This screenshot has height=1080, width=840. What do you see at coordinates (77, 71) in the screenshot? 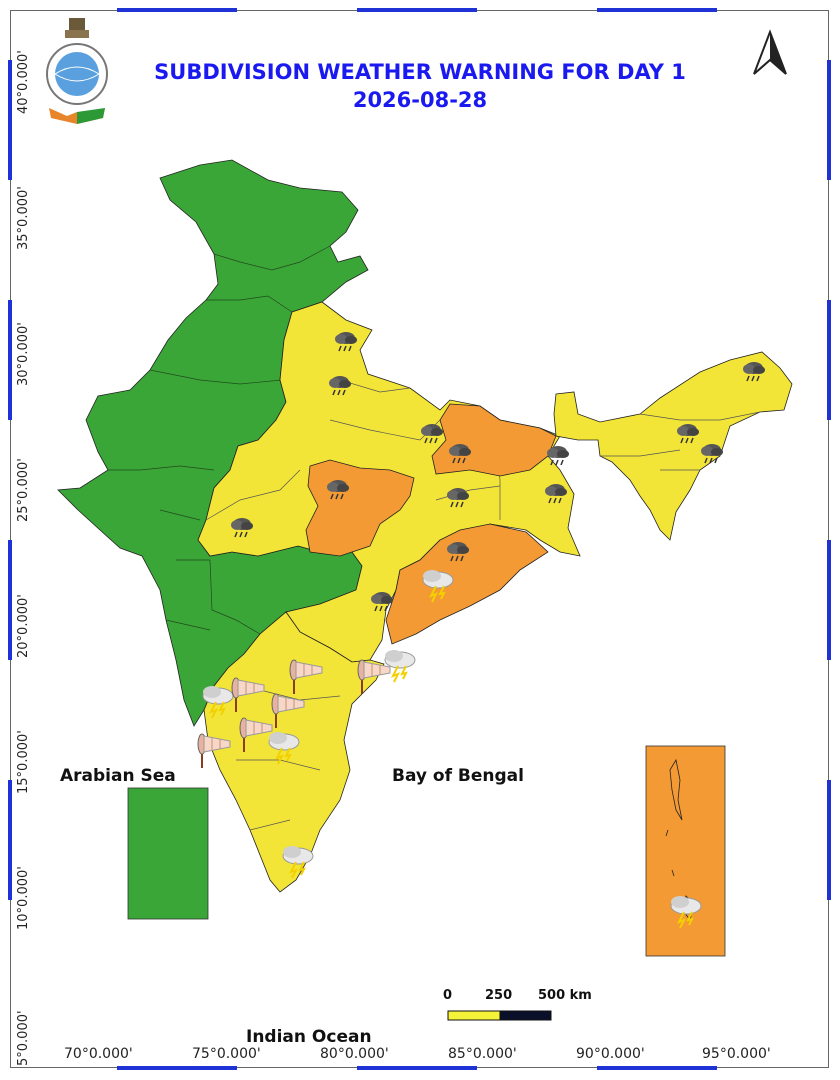
I see `imd-emblem-icon` at bounding box center [77, 71].